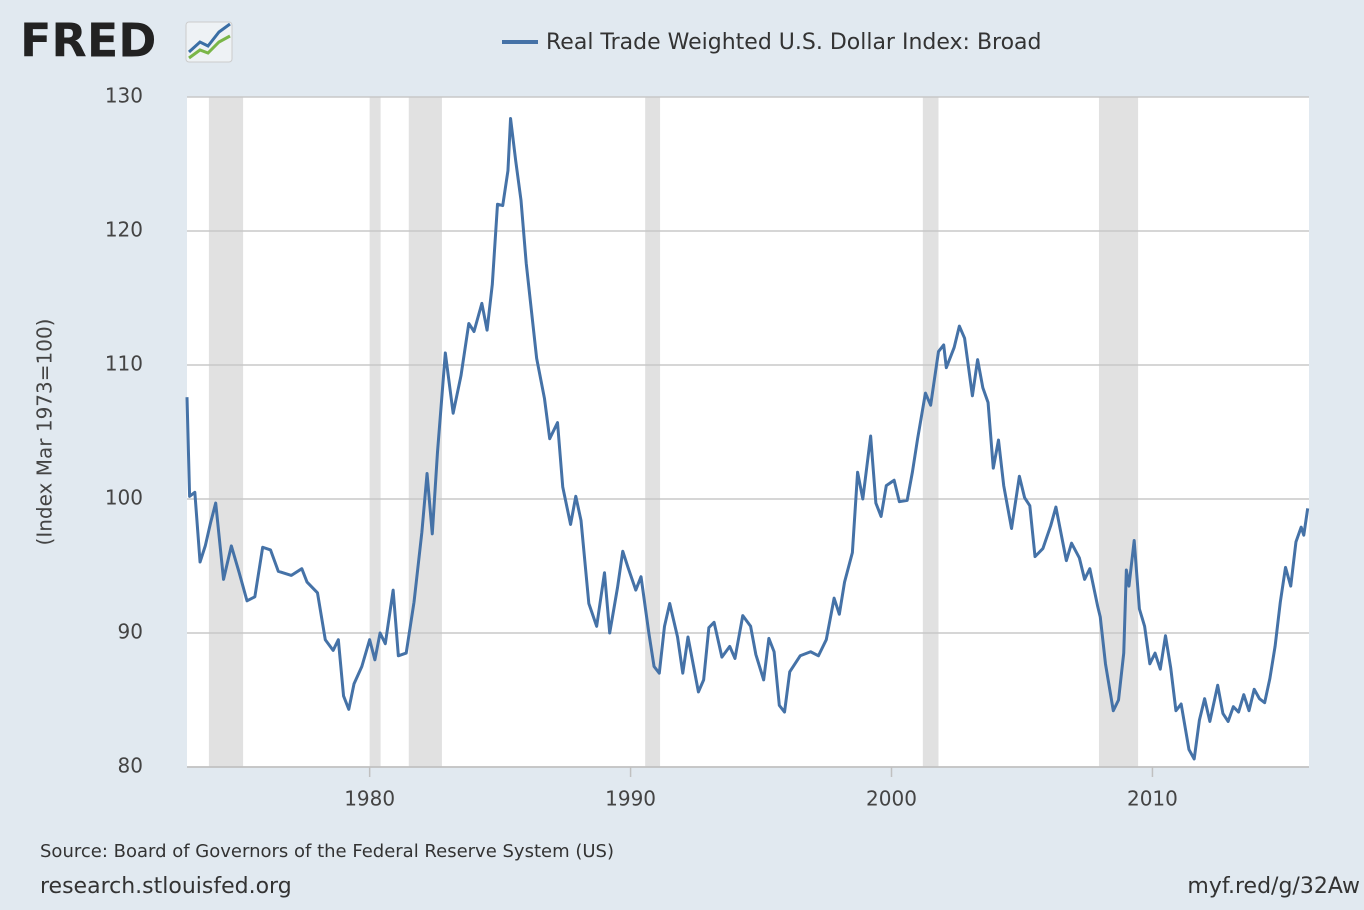  What do you see at coordinates (1273, 886) in the screenshot?
I see `footer-right: myf.red/g/32Aw` at bounding box center [1273, 886].